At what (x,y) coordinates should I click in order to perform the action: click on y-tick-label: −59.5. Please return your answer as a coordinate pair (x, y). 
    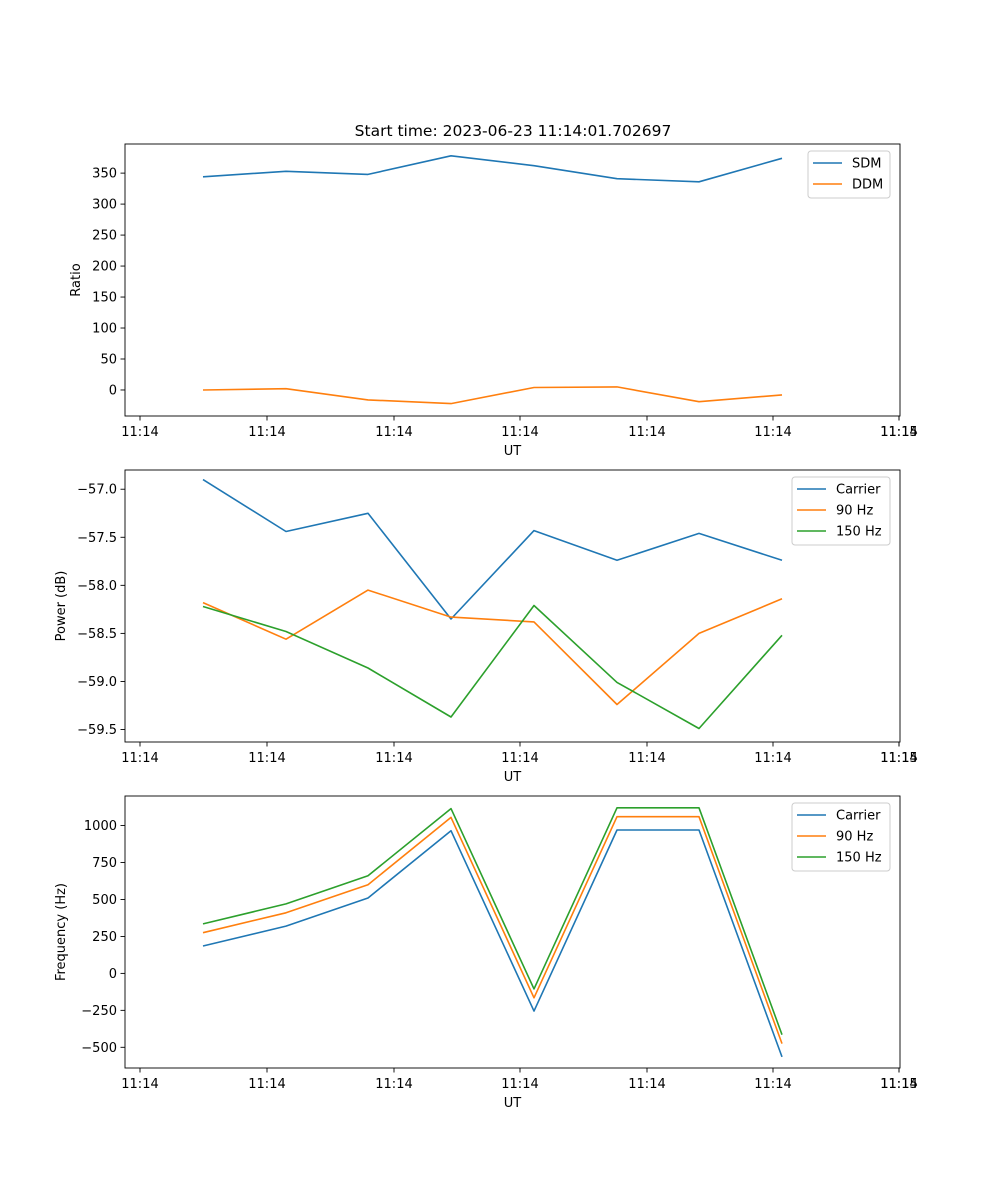
    Looking at the image, I should click on (97, 730).